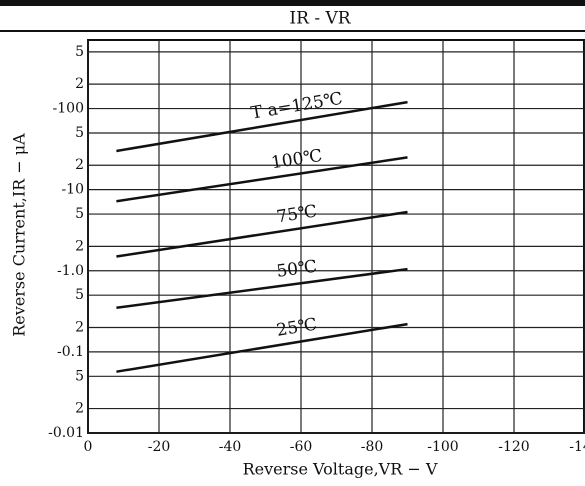  What do you see at coordinates (301, 447) in the screenshot?
I see `x-tick-label: -60` at bounding box center [301, 447].